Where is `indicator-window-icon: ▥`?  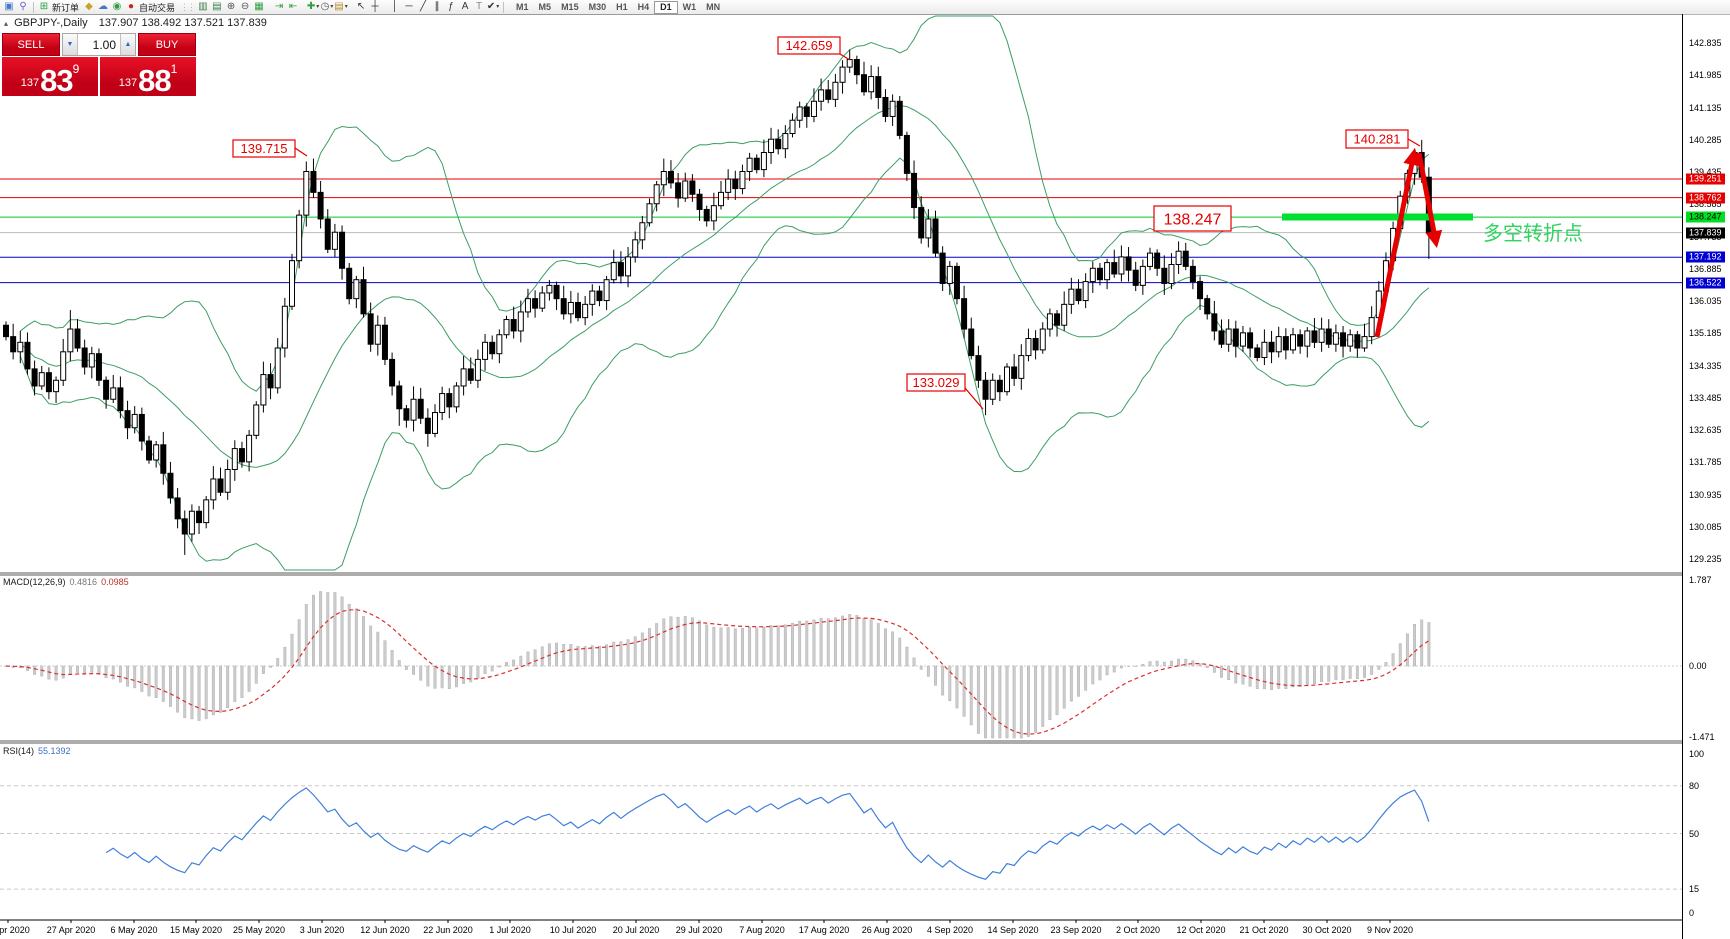
indicator-window-icon: ▥ is located at coordinates (203, 6).